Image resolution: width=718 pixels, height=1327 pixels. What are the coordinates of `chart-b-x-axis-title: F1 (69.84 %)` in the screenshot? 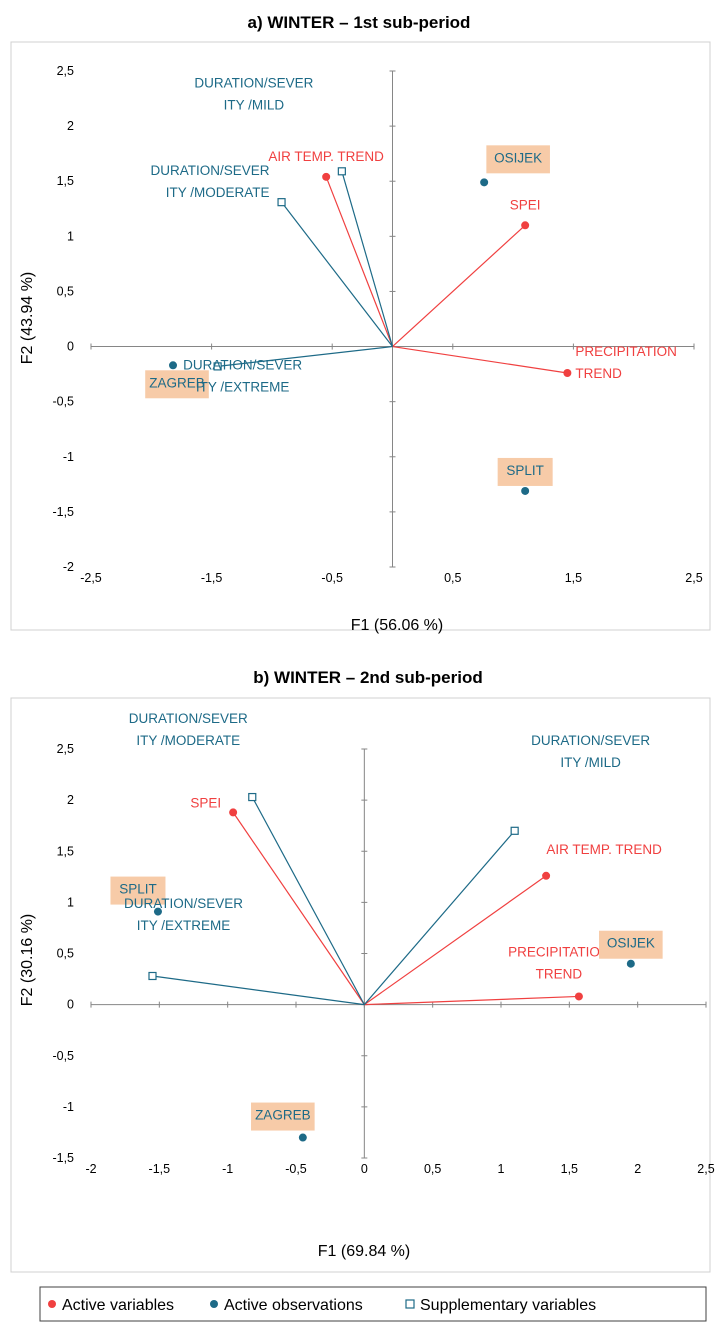 It's located at (364, 1251).